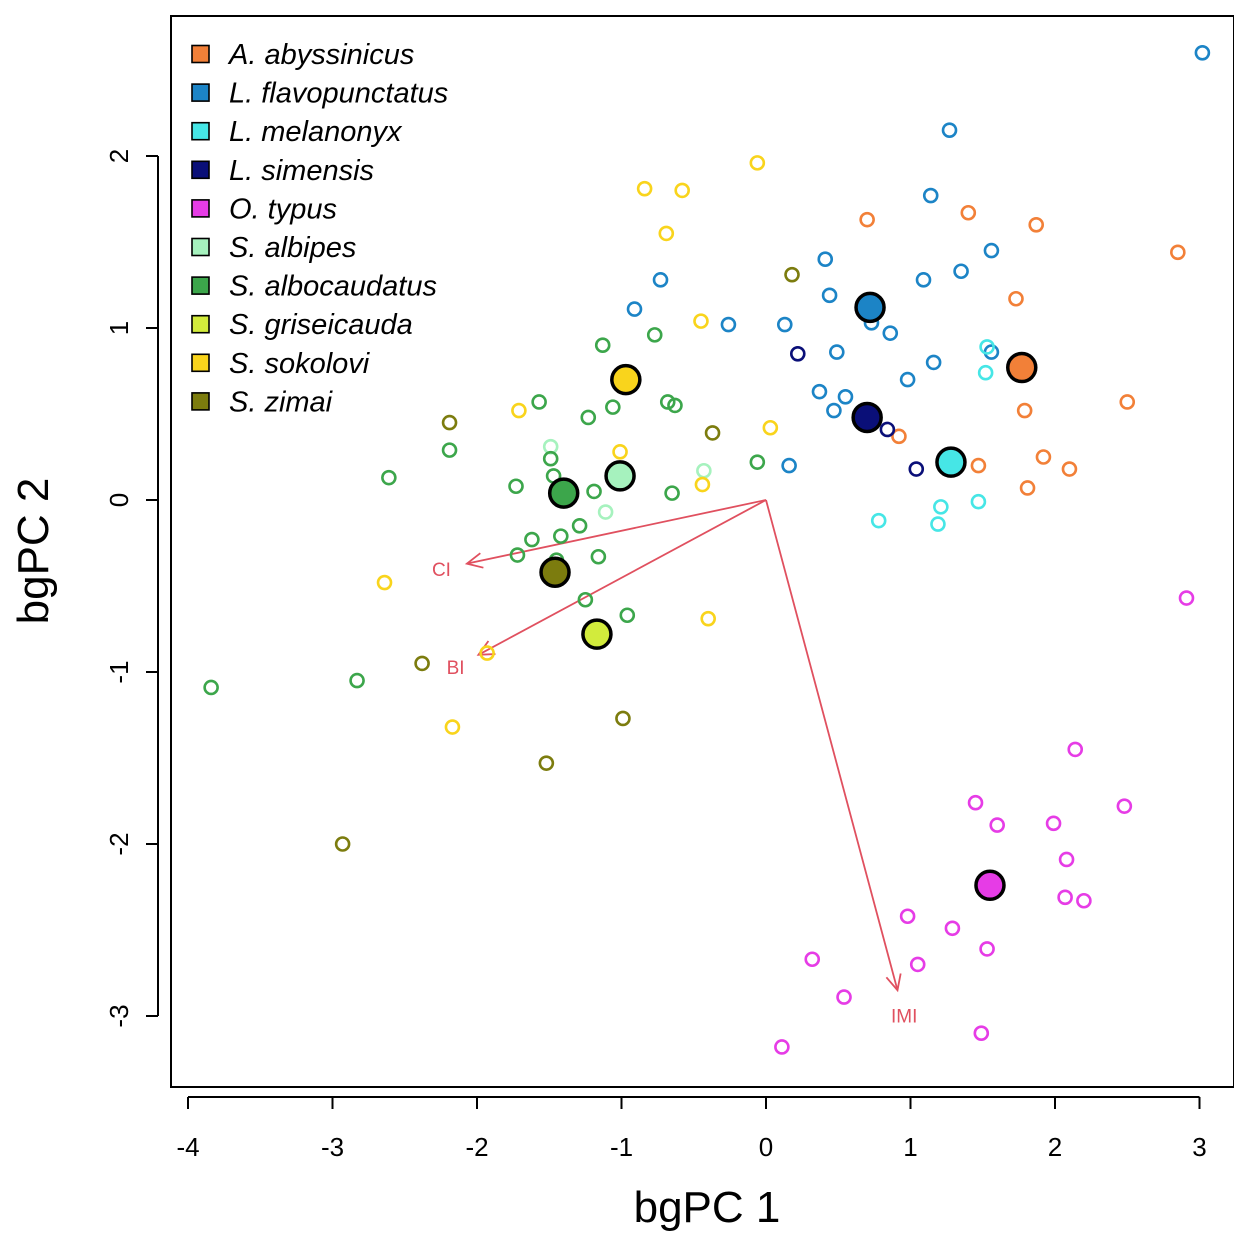  I want to click on x-tick-label: -1, so click(621, 1147).